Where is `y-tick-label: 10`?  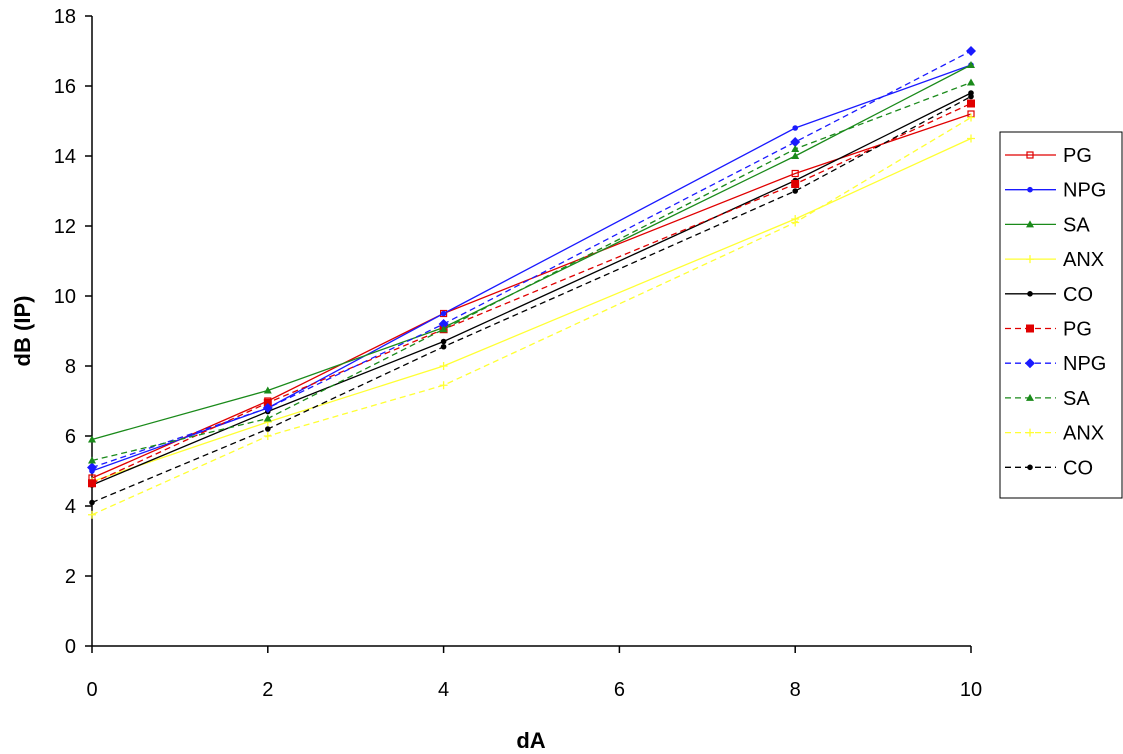
y-tick-label: 10 is located at coordinates (65, 297).